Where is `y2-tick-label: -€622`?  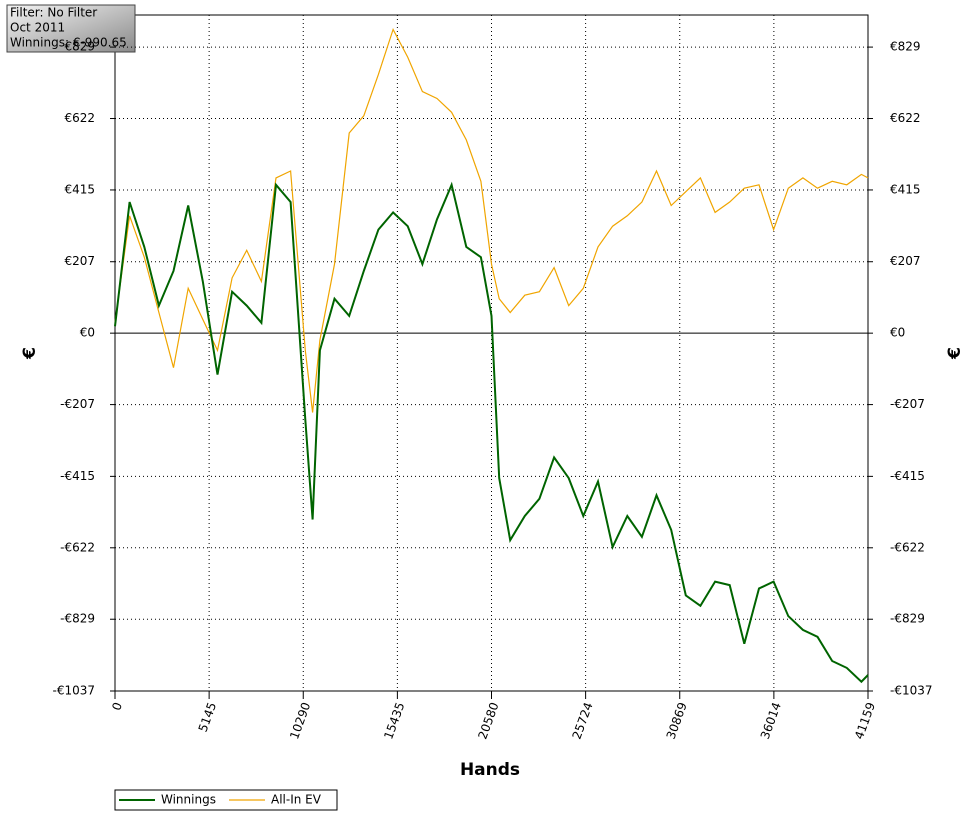
y2-tick-label: -€622 is located at coordinates (907, 547).